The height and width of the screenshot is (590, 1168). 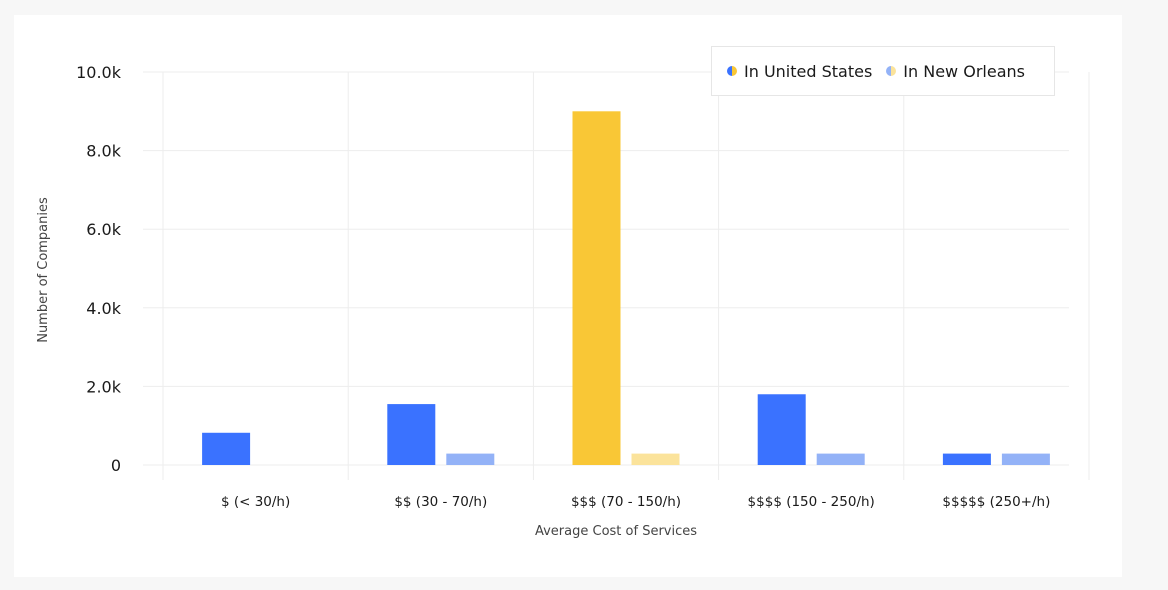 I want to click on legend-label-new-orleans: In New Orleans, so click(x=964, y=71).